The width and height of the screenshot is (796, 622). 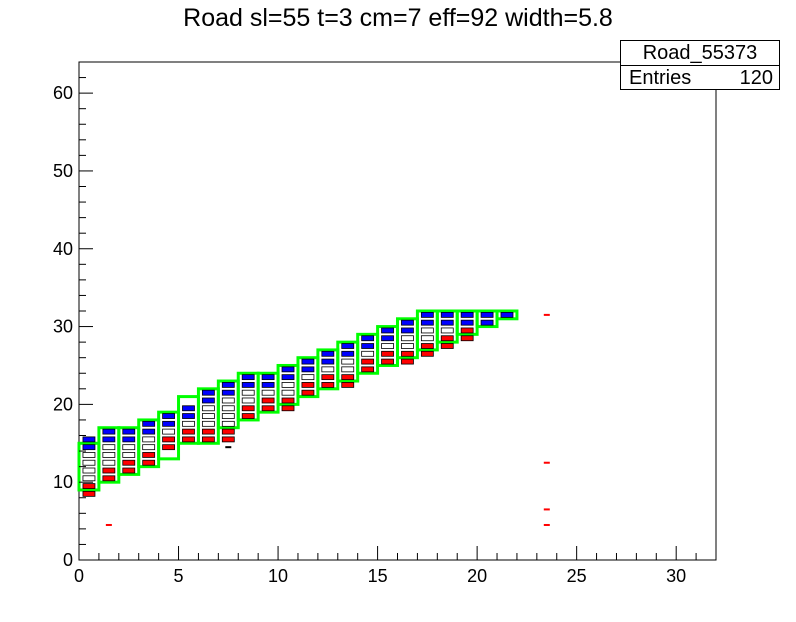 What do you see at coordinates (79, 576) in the screenshot?
I see `x-tick-label: 0` at bounding box center [79, 576].